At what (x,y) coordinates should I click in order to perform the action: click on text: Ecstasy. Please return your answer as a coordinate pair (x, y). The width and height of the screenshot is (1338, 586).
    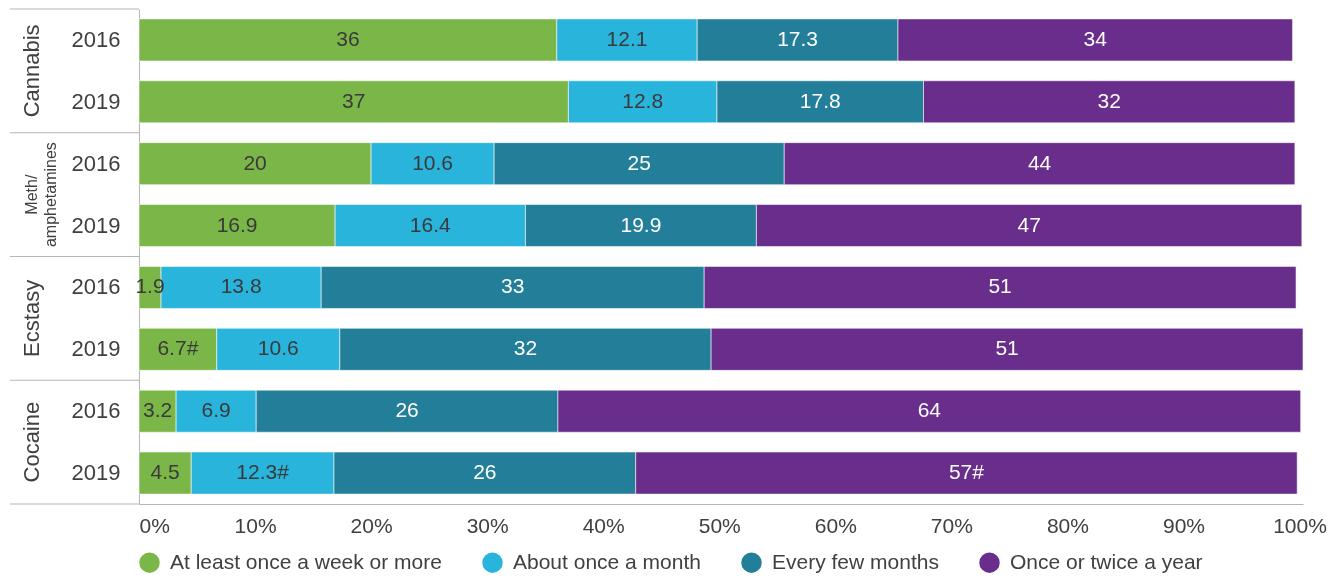
    Looking at the image, I should click on (31, 318).